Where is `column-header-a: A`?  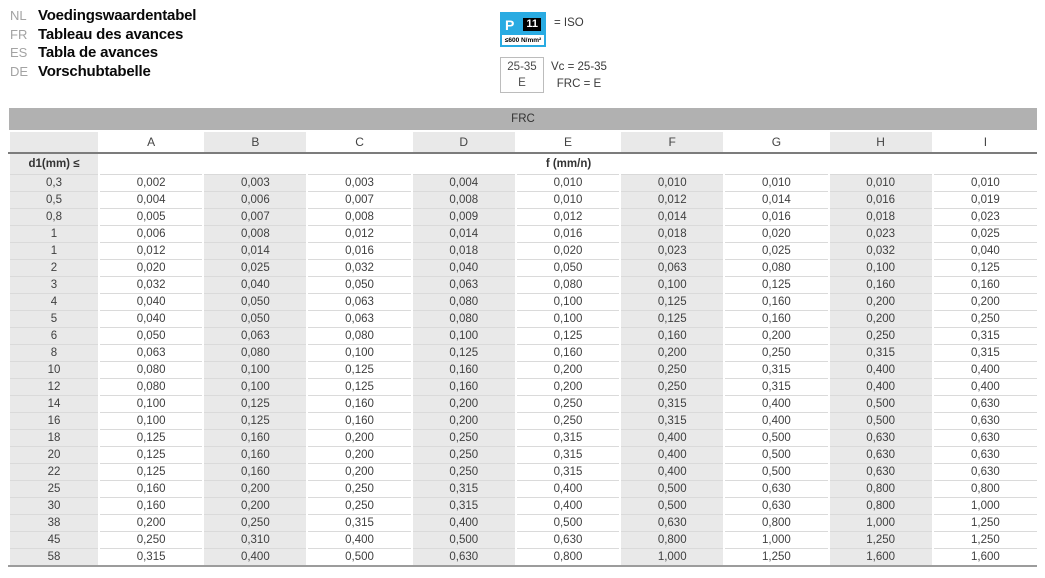 column-header-a: A is located at coordinates (151, 142).